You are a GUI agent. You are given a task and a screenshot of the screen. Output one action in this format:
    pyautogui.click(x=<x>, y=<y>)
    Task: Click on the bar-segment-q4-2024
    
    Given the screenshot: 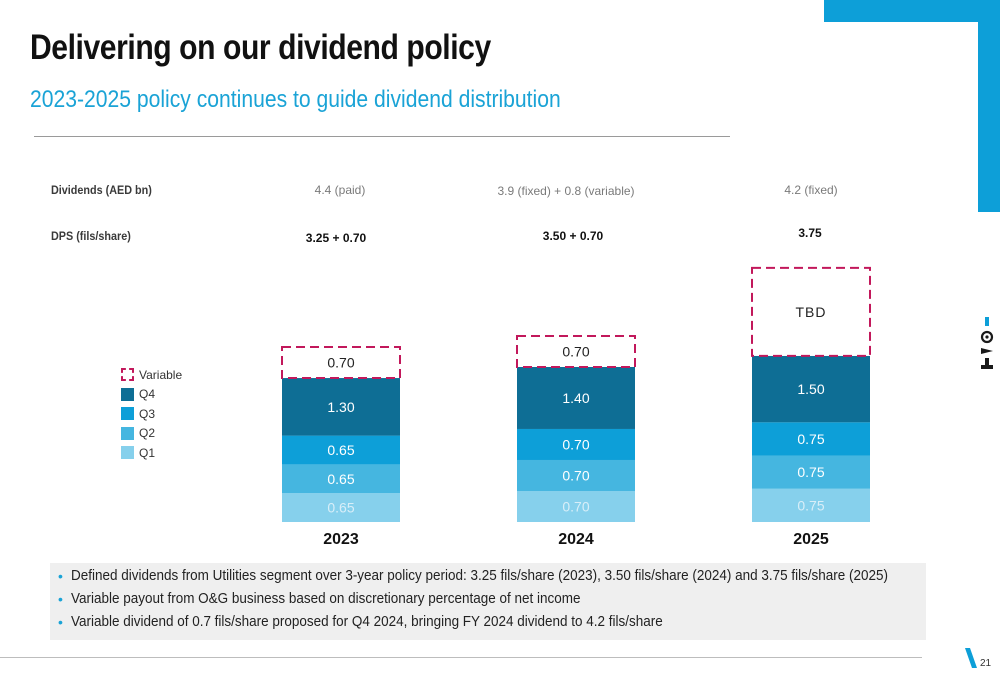 What is the action you would take?
    pyautogui.click(x=576, y=397)
    